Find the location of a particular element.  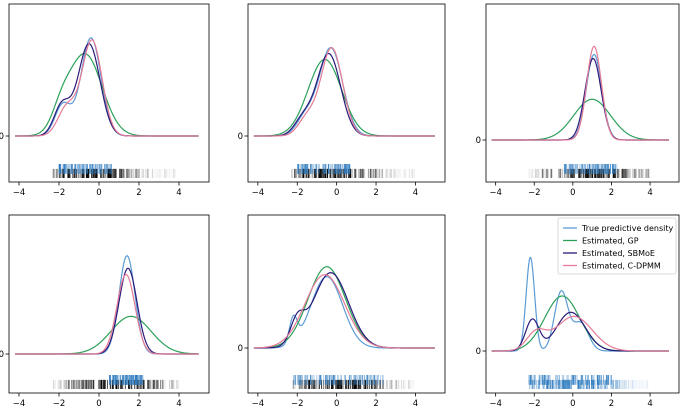

panel-4: −4 −2 0 2 4 0 is located at coordinates (105, 310).